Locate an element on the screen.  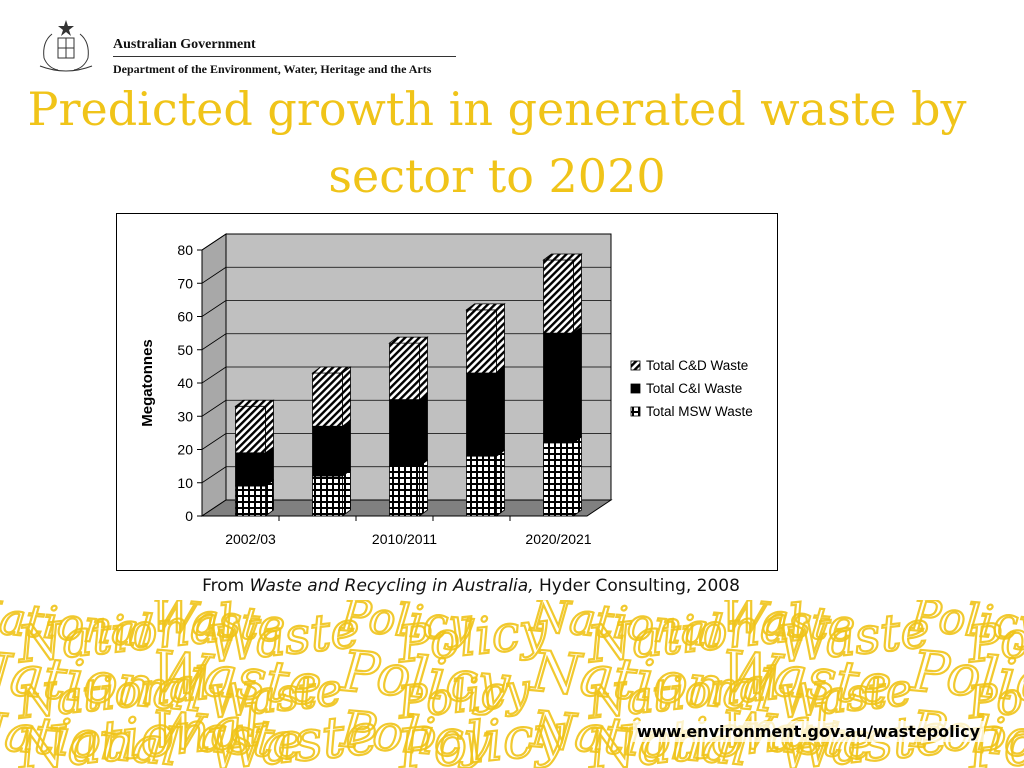
legend-label: Total MSW Waste is located at coordinates (699, 411).